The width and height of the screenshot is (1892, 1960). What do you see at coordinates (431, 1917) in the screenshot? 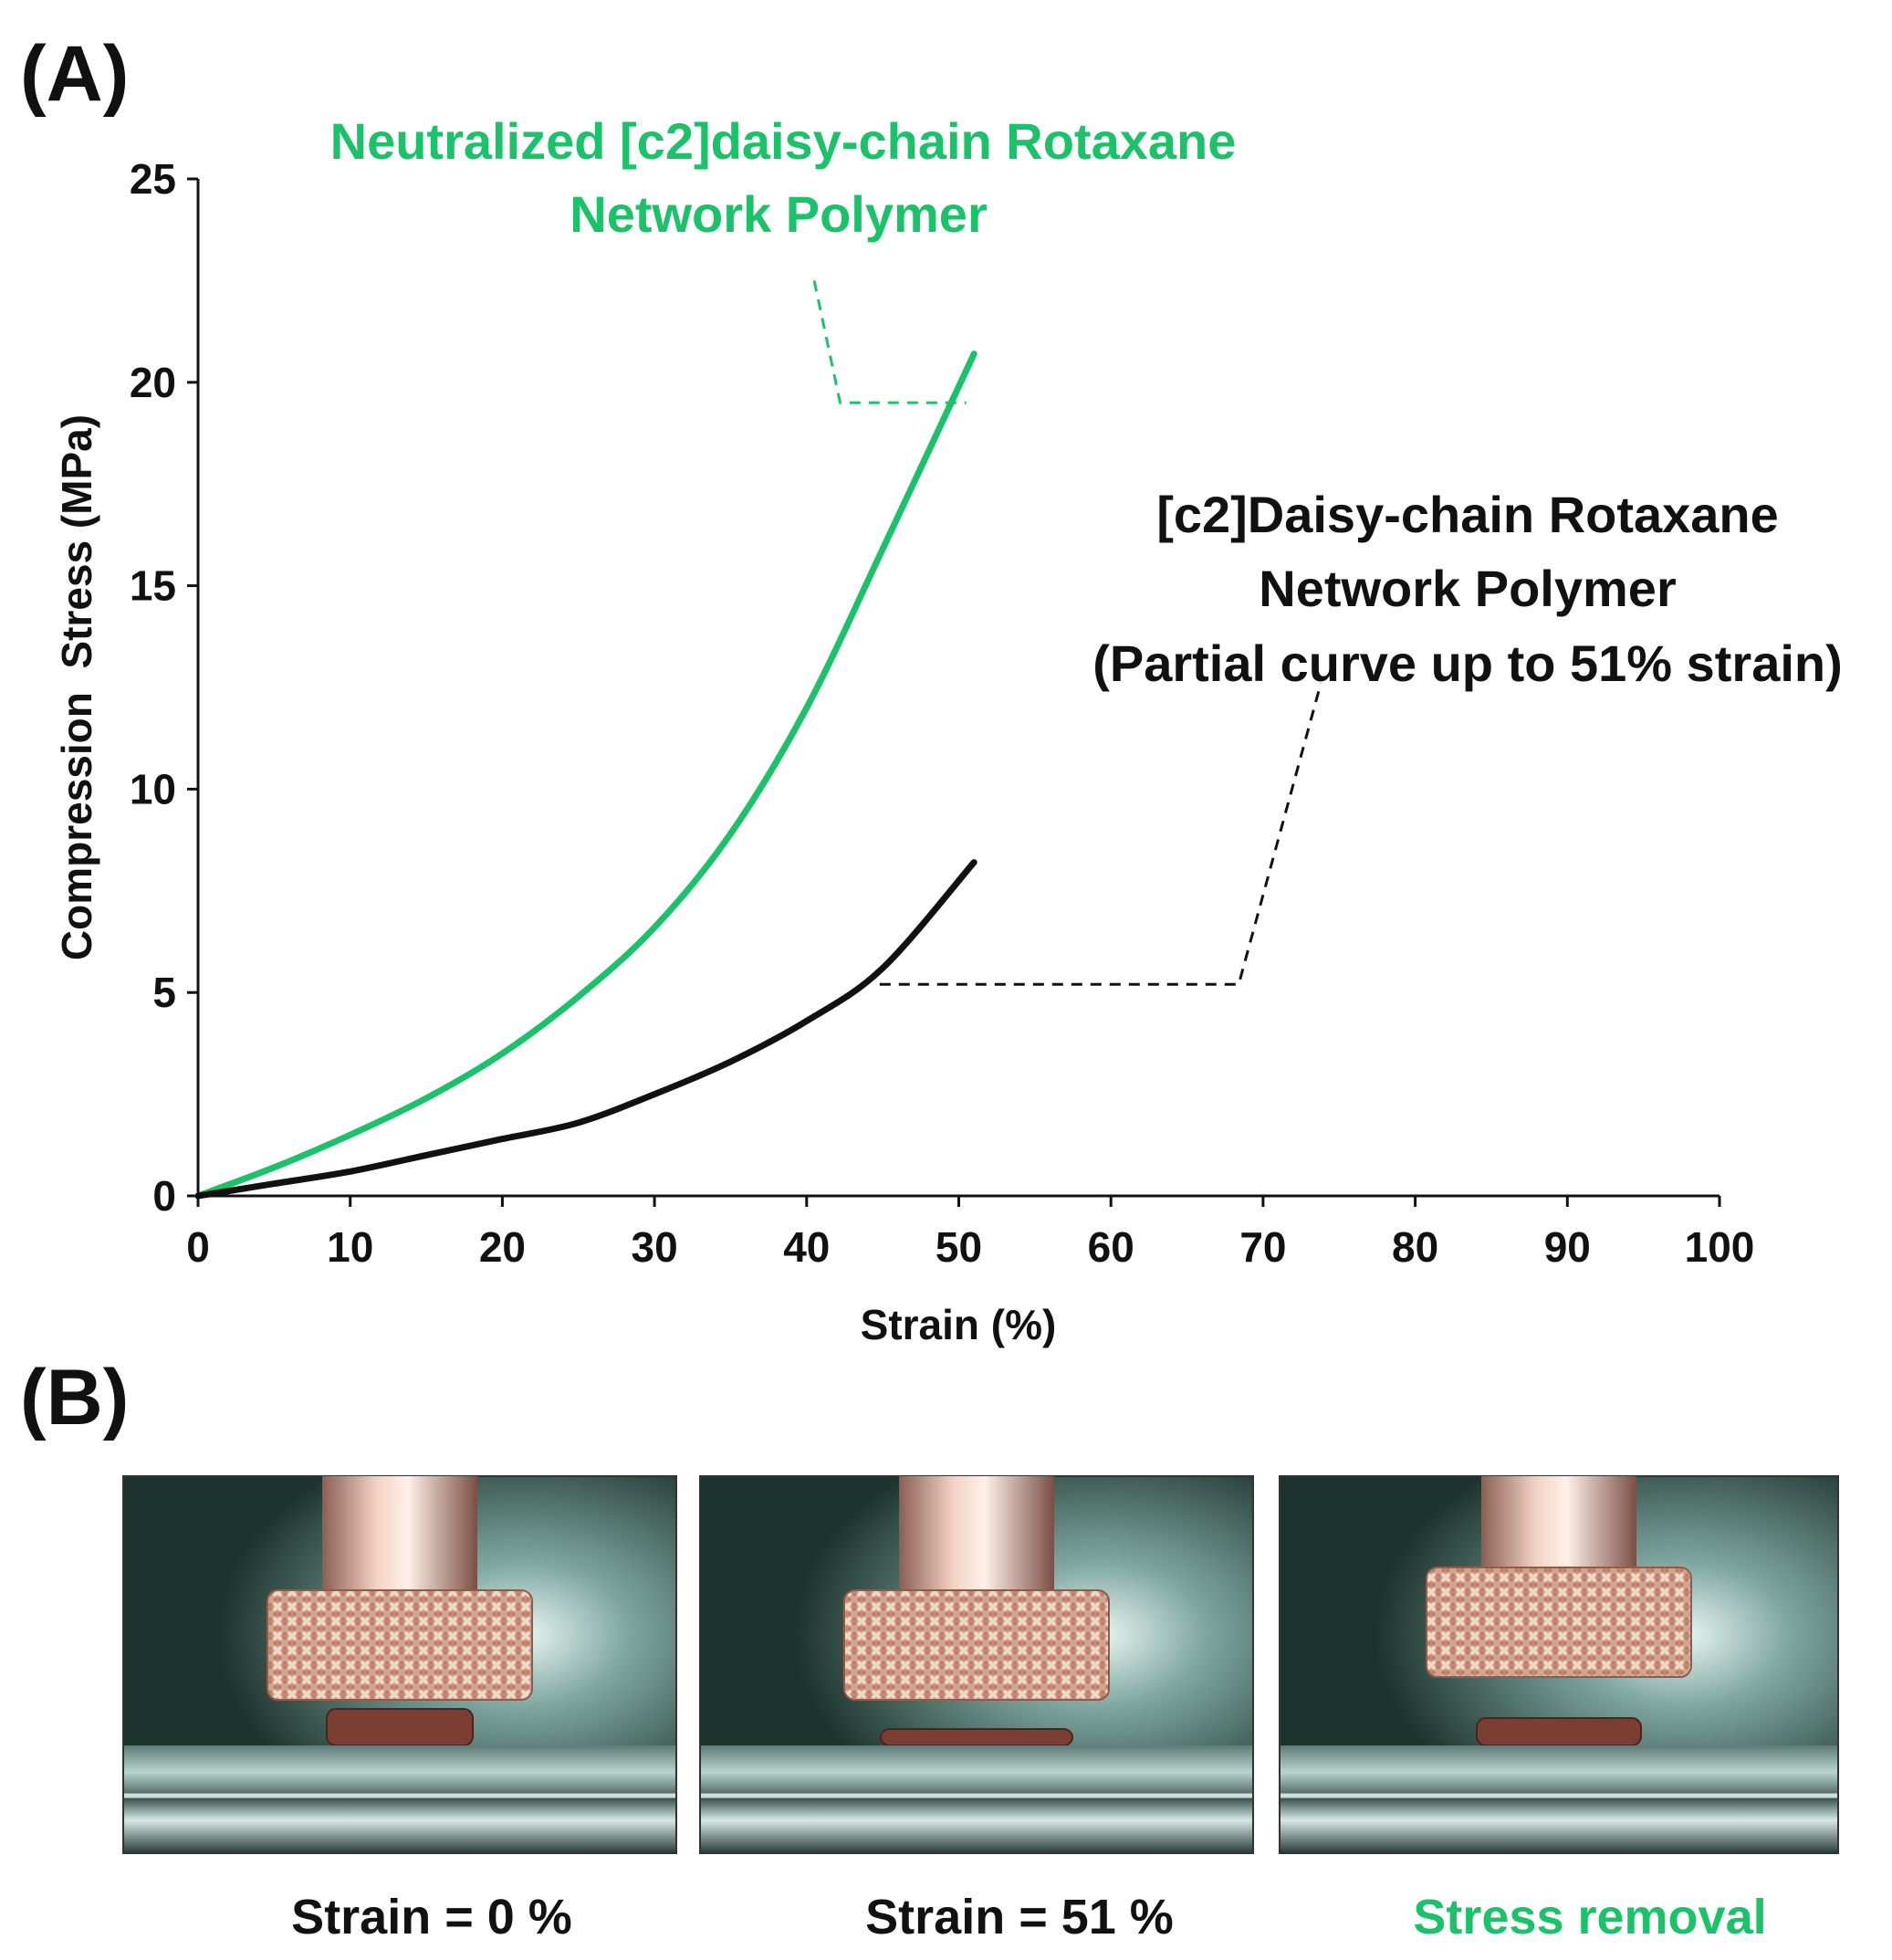
I see `photo-caption-0: Strain = 0 %` at bounding box center [431, 1917].